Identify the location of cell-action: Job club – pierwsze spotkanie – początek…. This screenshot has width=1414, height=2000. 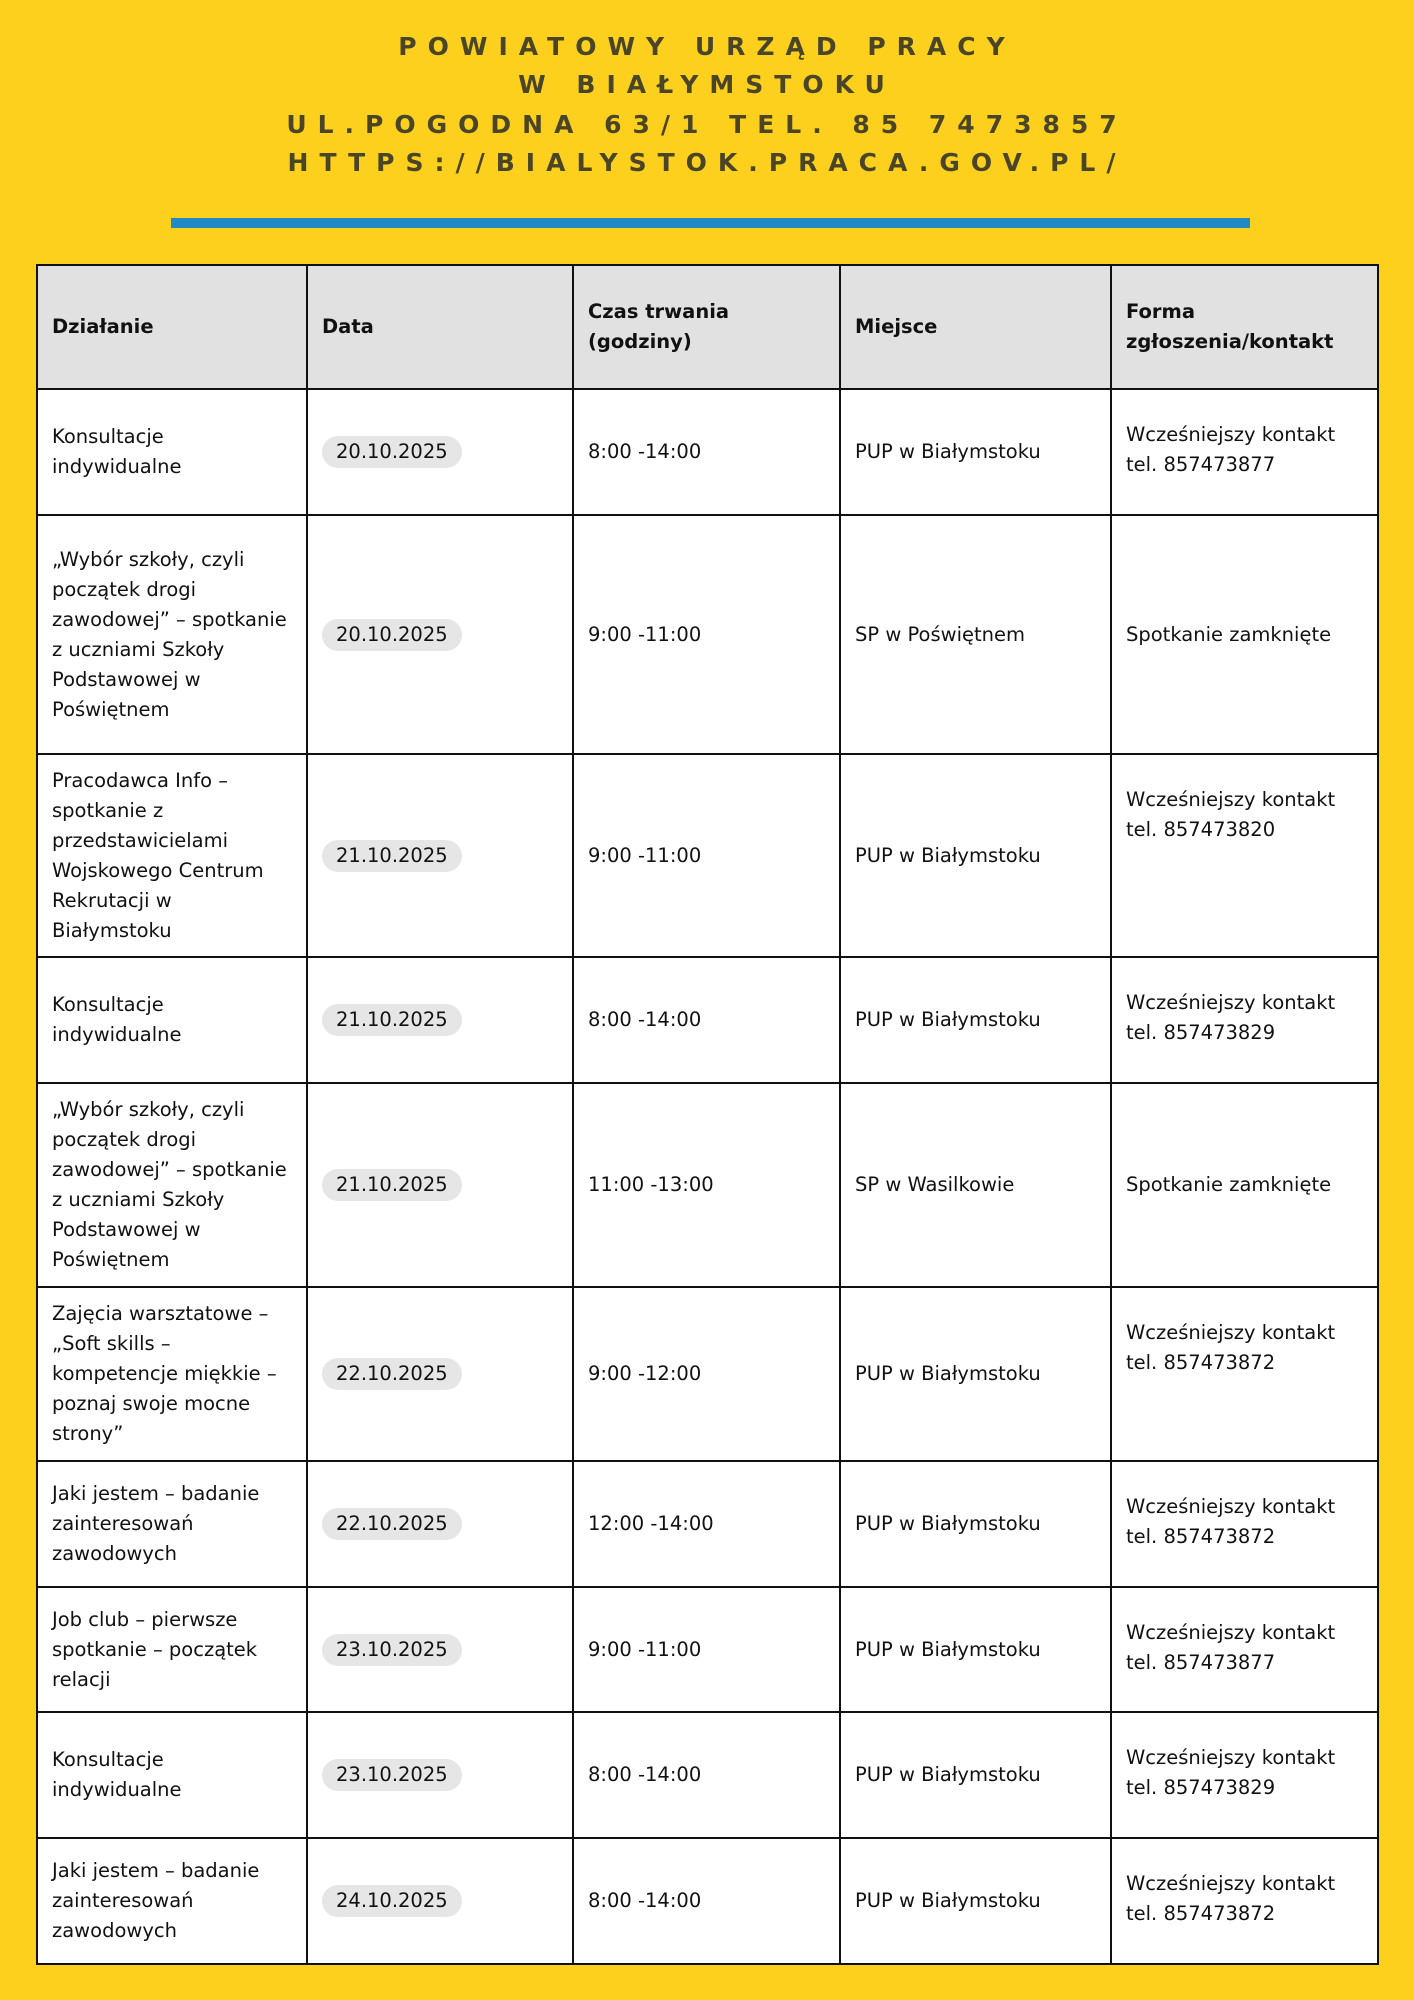
(172, 1649).